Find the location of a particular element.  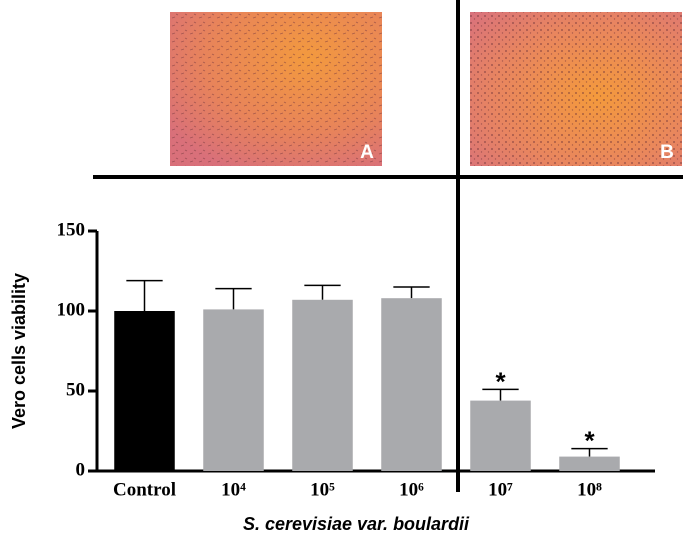

x-axis-label: S. cerevisiae var. boulardii is located at coordinates (356, 524).